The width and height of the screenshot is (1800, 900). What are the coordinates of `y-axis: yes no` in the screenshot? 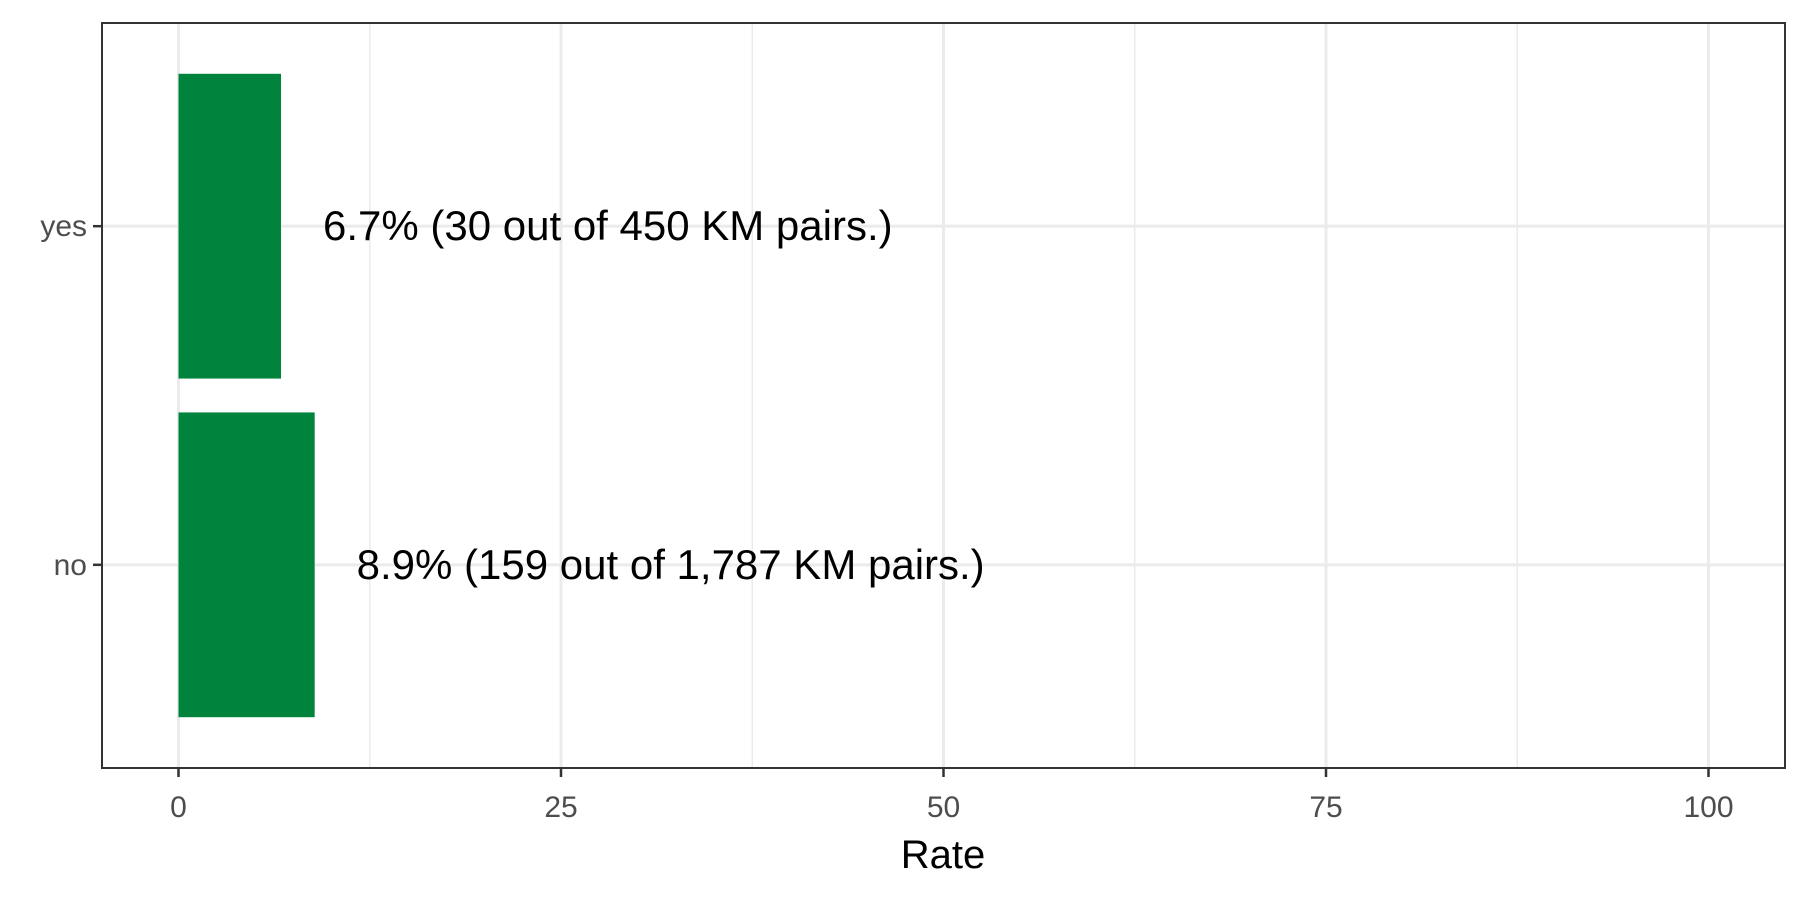 It's located at (71, 396).